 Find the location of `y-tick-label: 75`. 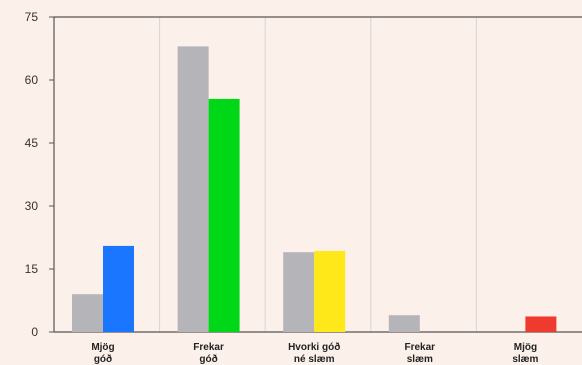

y-tick-label: 75 is located at coordinates (32, 17).